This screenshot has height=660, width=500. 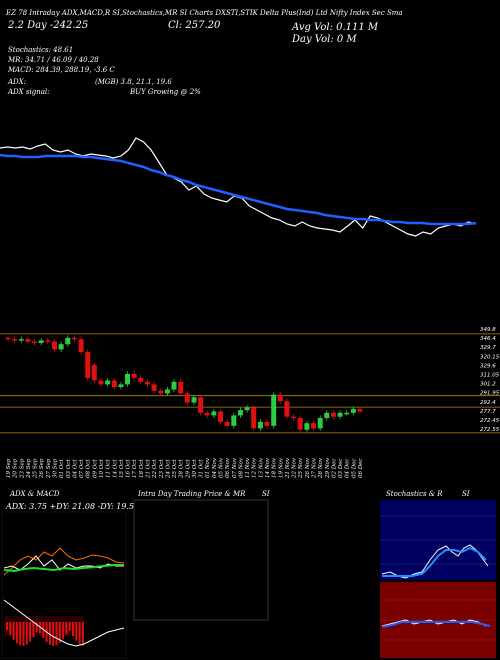 I want to click on x-tick-label: 17 Oct, so click(x=135, y=468).